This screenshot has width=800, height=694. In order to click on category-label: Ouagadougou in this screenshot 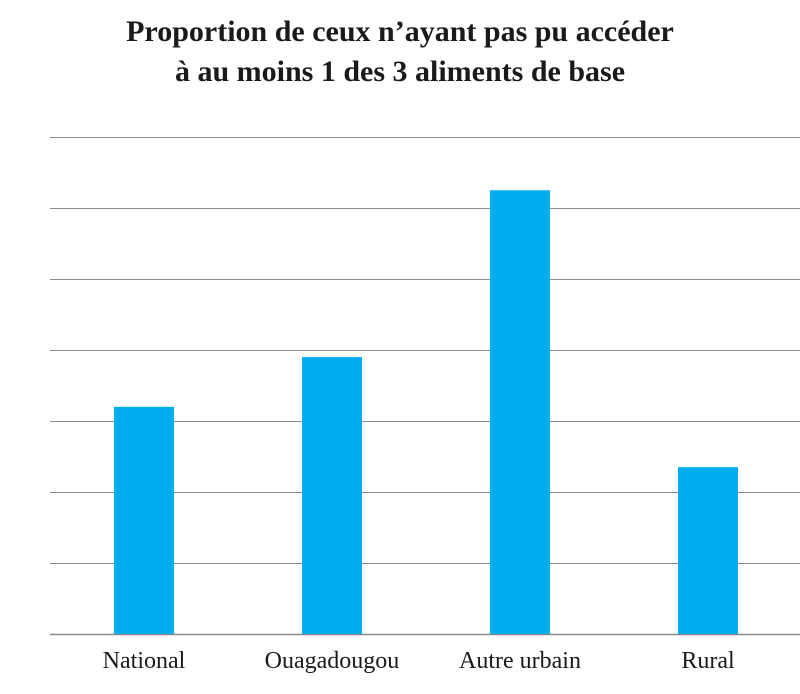, I will do `click(332, 661)`.